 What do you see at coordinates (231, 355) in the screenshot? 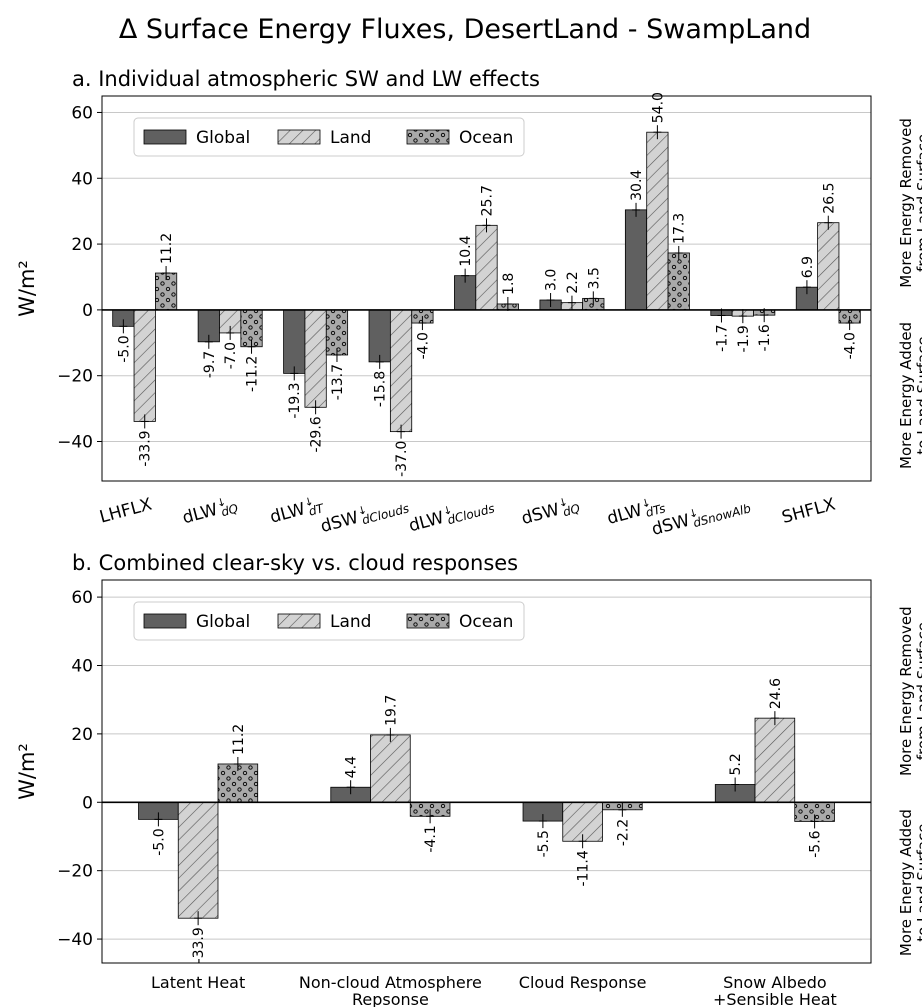
I see `data-label: -7.0` at bounding box center [231, 355].